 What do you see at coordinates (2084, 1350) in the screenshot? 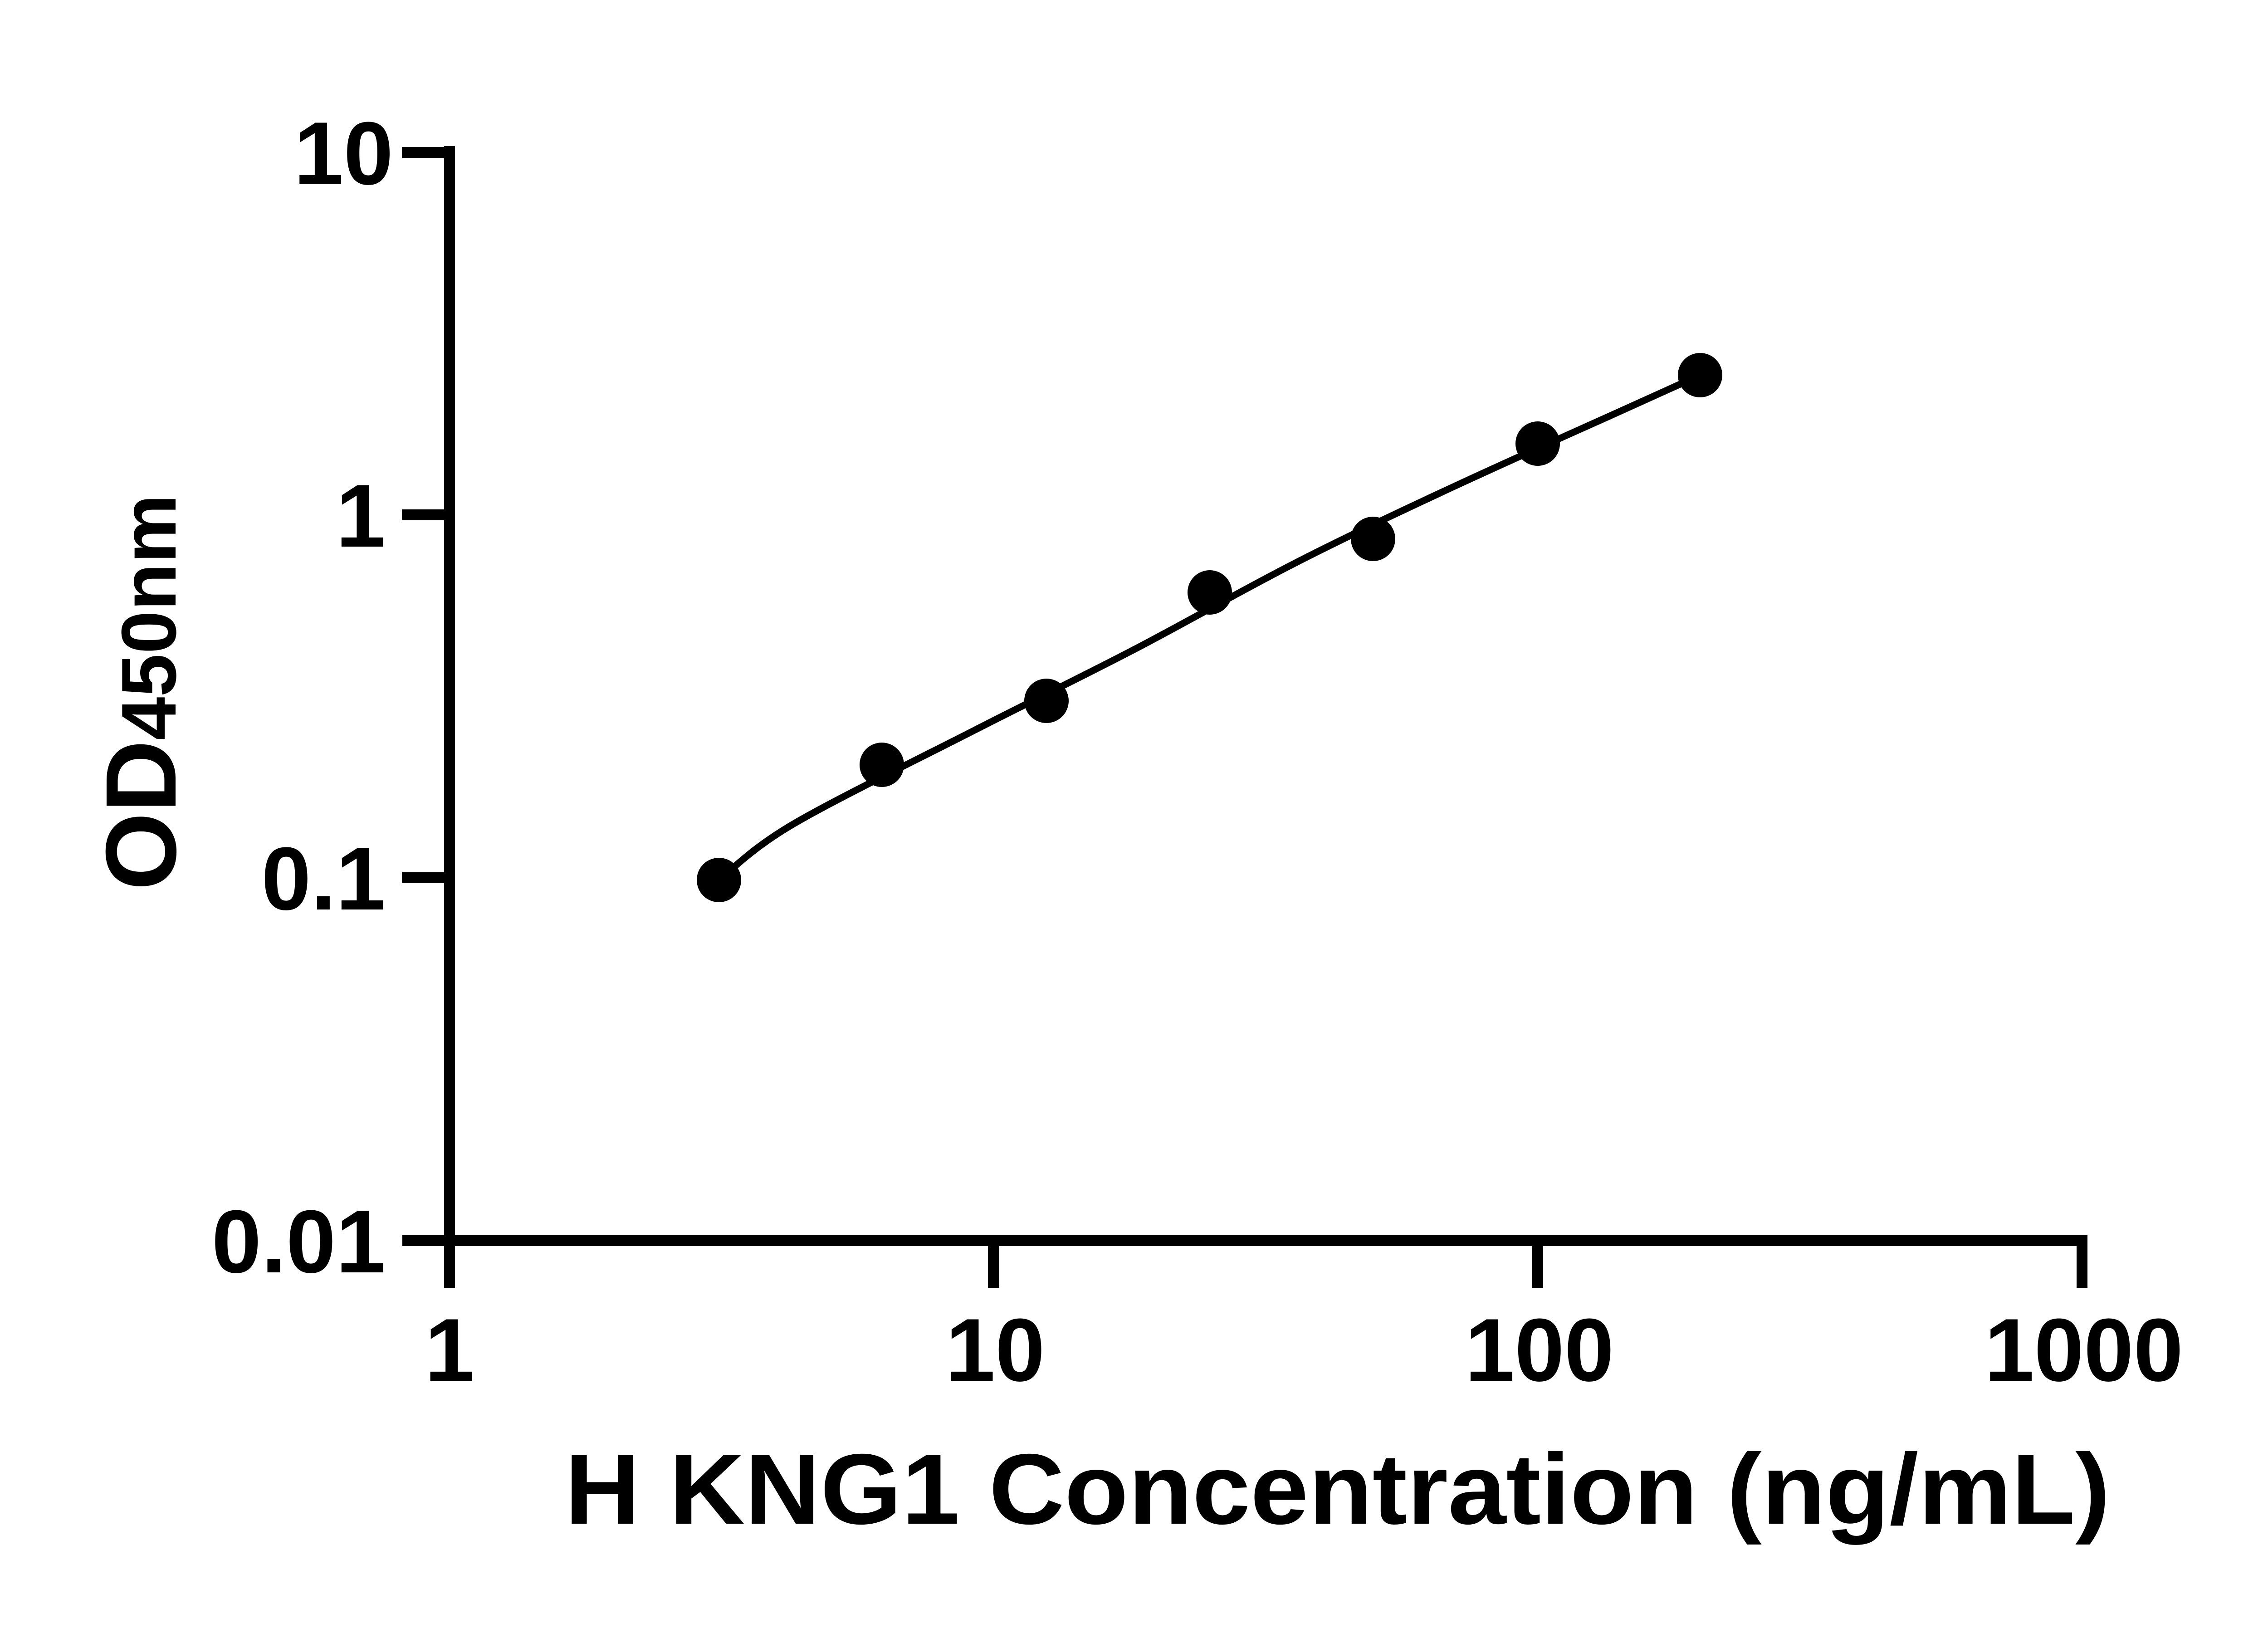
I see `svg-text: 1000` at bounding box center [2084, 1350].